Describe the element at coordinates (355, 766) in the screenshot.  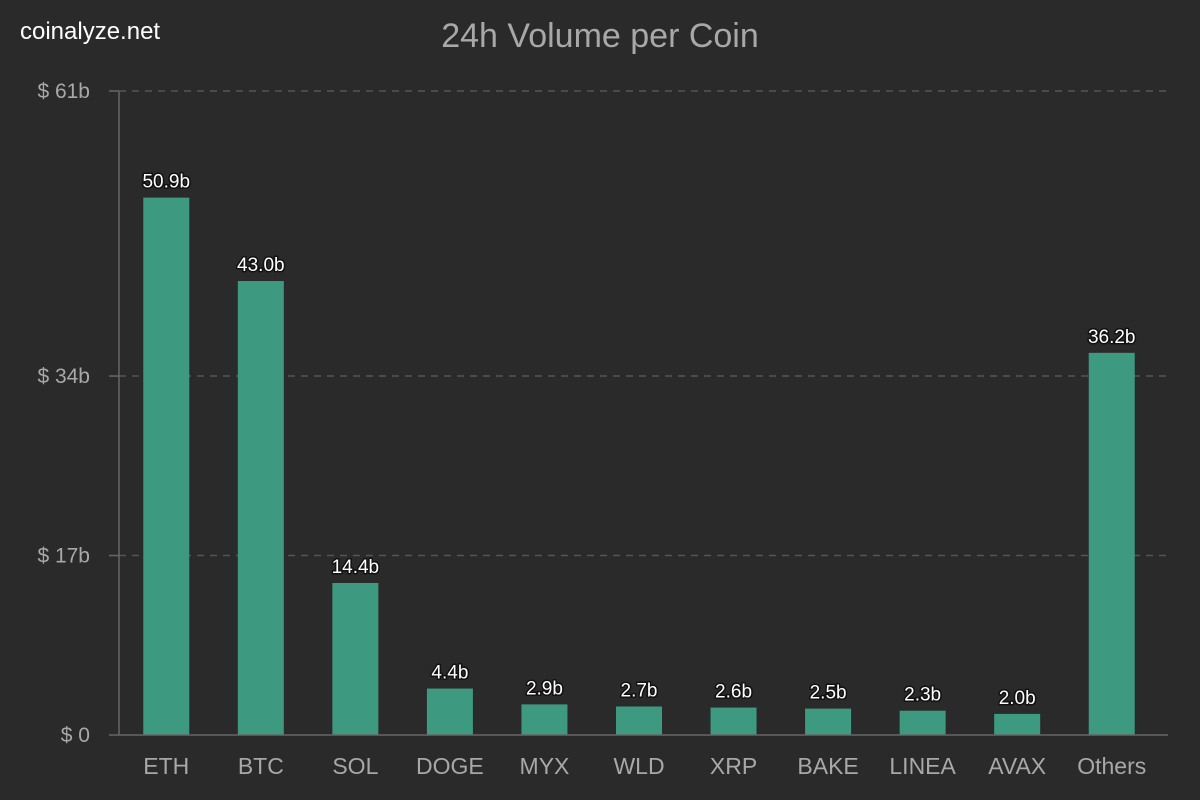
I see `x-tick-label: SOL` at that location.